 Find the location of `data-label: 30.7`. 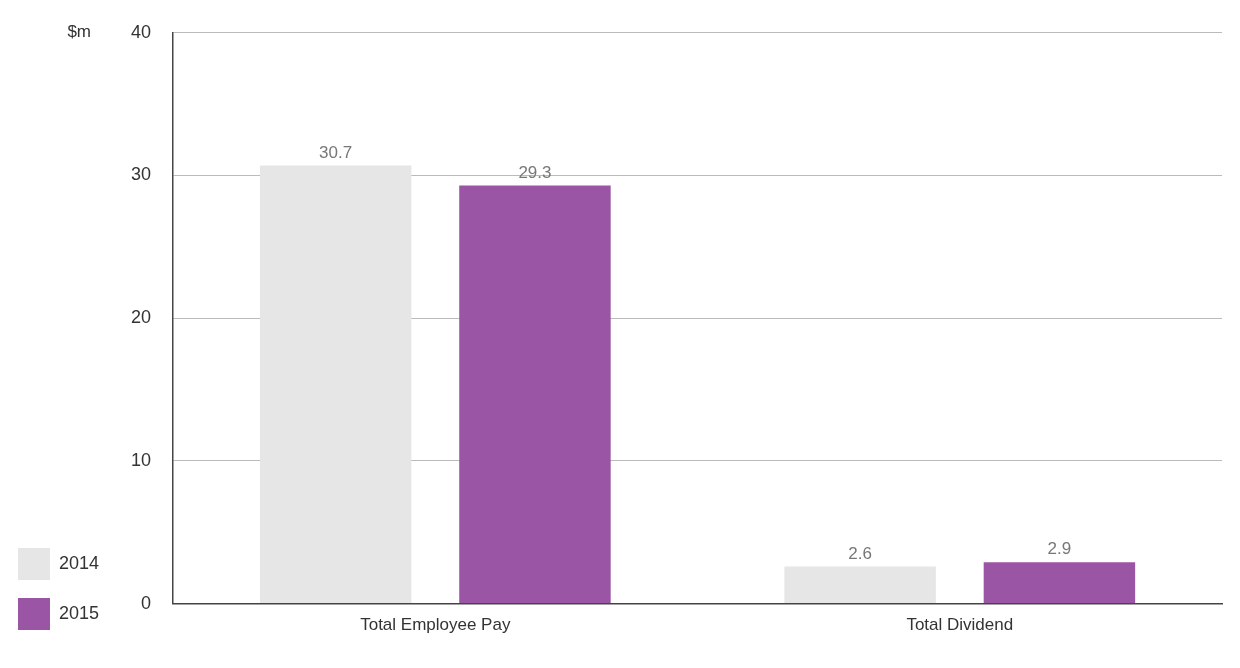

data-label: 30.7 is located at coordinates (336, 152).